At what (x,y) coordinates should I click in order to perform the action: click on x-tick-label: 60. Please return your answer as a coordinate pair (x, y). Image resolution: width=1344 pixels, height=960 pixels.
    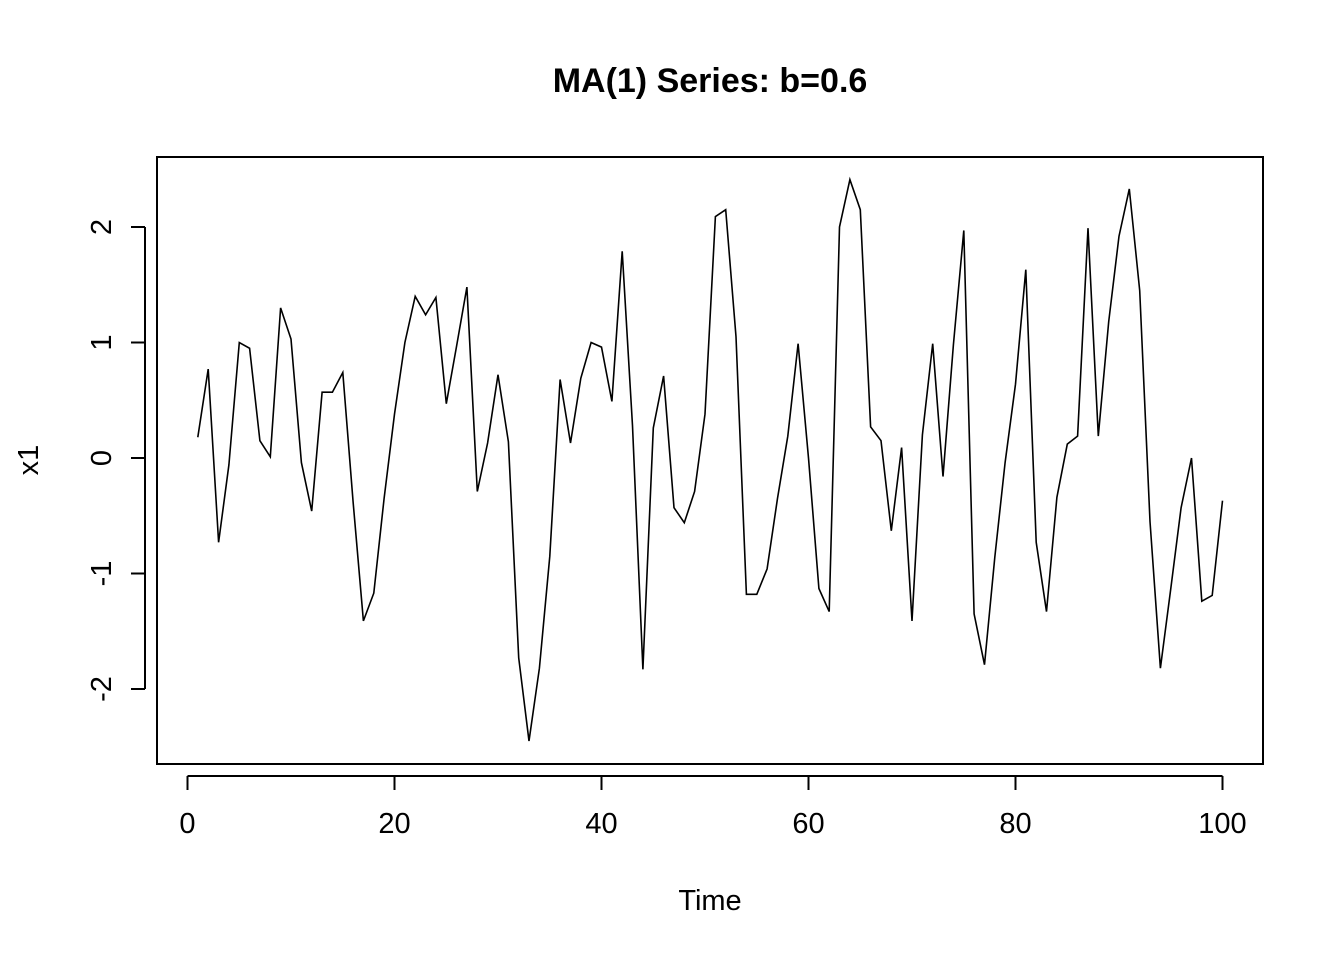
    Looking at the image, I should click on (808, 824).